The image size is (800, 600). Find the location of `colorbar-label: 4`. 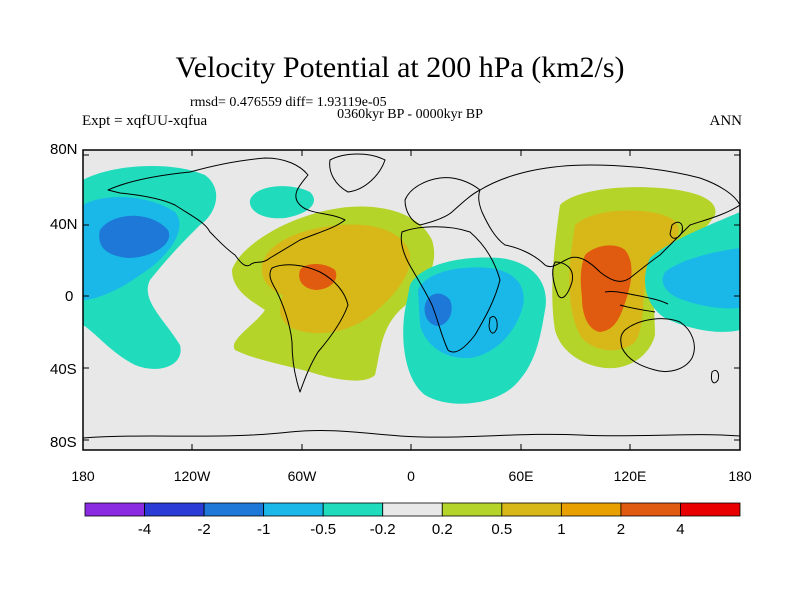

colorbar-label: 4 is located at coordinates (680, 529).